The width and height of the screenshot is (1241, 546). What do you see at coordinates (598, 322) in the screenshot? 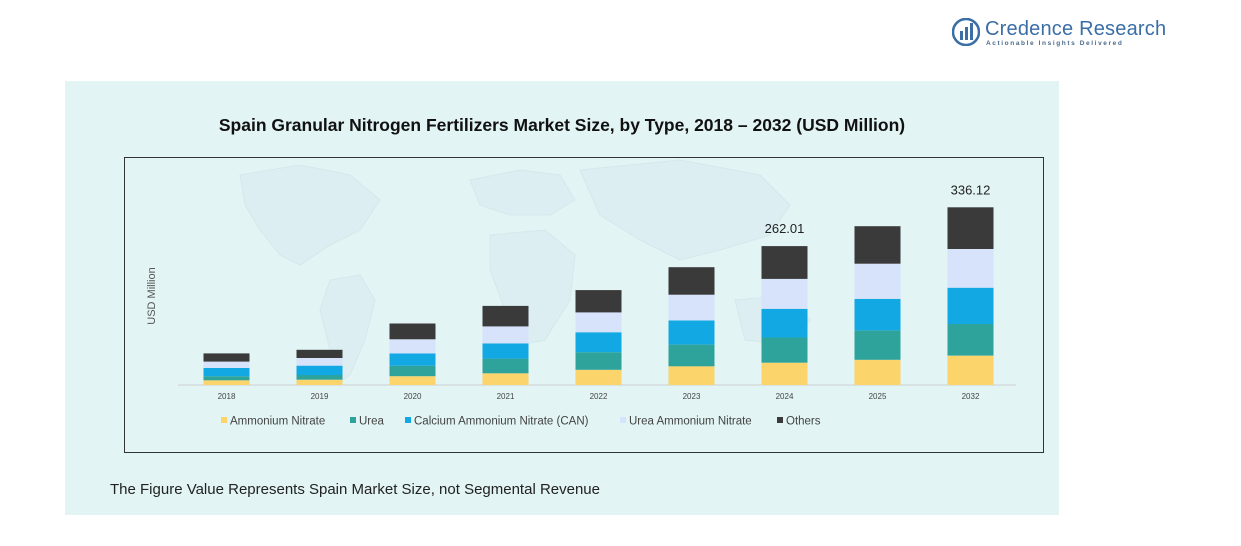
I see `bar-2022-urea-ammonium-nitrate` at bounding box center [598, 322].